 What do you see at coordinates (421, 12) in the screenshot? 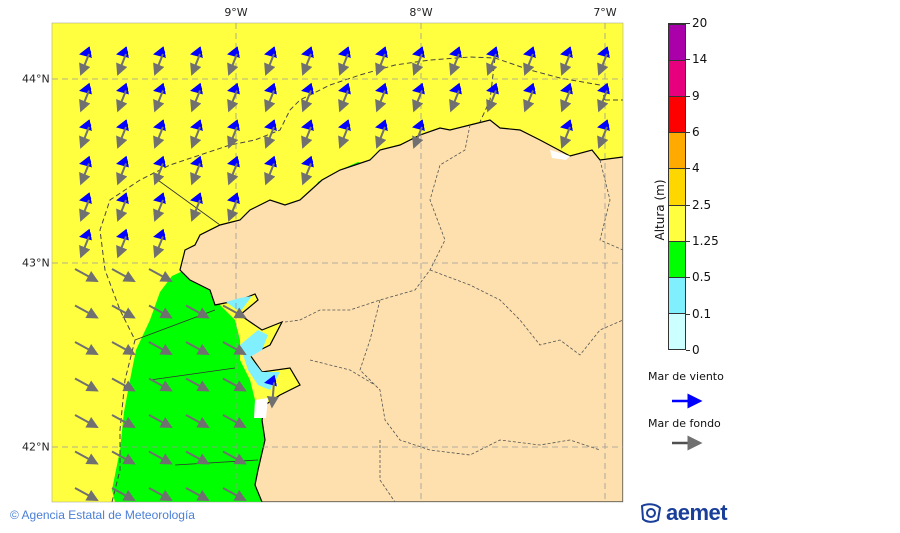
I see `lon-label: 8°W` at bounding box center [421, 12].